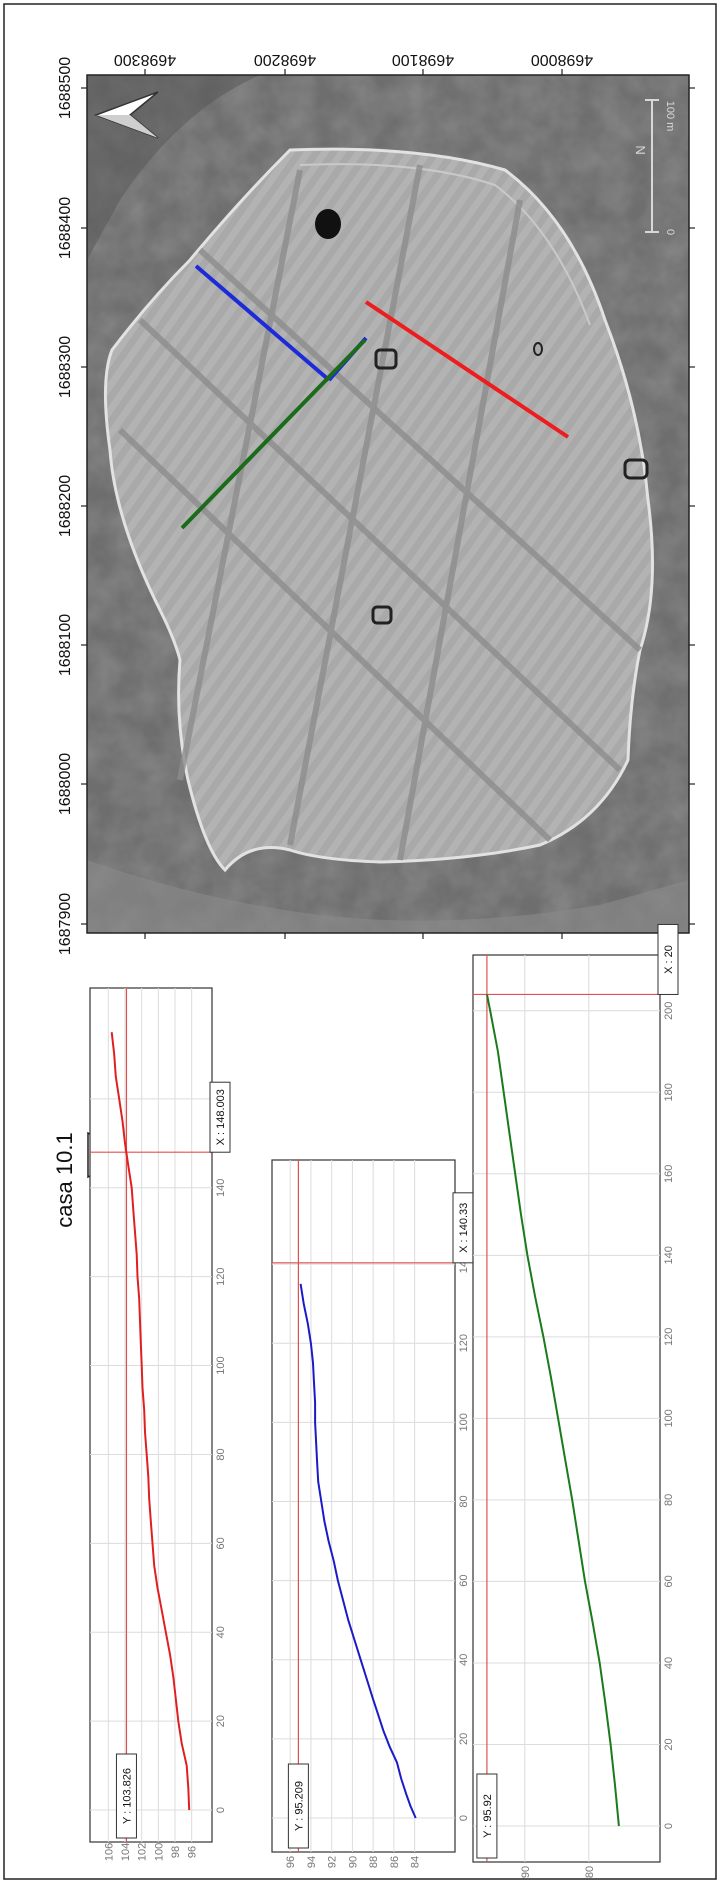  Describe the element at coordinates (65, 88) in the screenshot. I see `easting-label: 1688500` at that location.